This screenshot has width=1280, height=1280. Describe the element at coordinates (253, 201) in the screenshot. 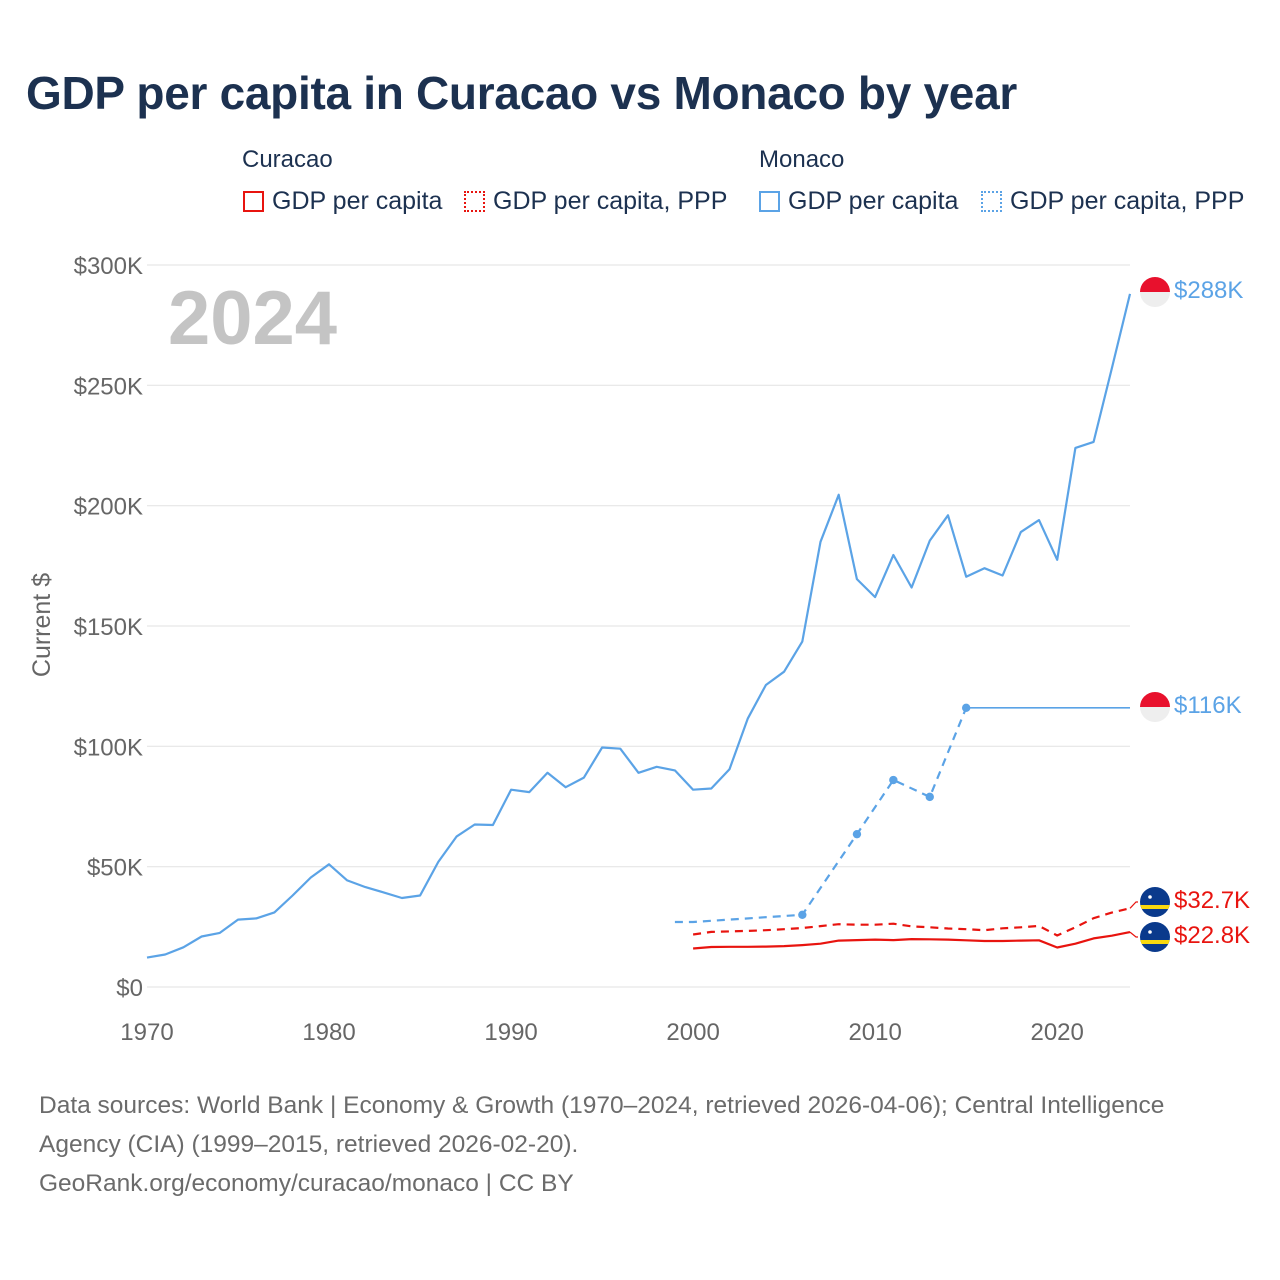

I see `legend-swatch-solid-red` at that location.